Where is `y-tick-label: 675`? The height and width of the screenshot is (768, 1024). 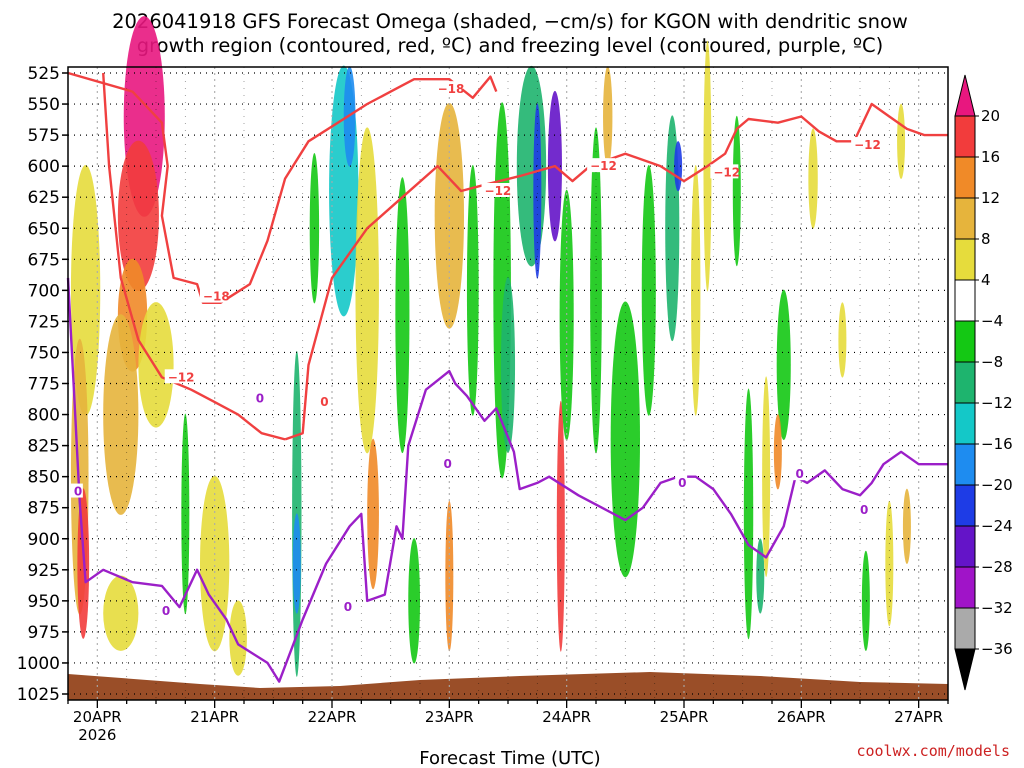
y-tick-label: 675 is located at coordinates (44, 260).